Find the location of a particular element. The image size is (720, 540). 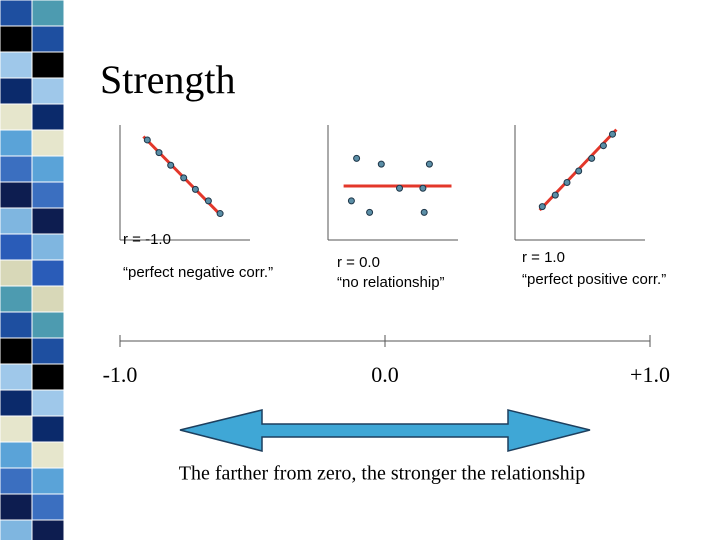

r-description: “perfect positive corr.” is located at coordinates (594, 279).